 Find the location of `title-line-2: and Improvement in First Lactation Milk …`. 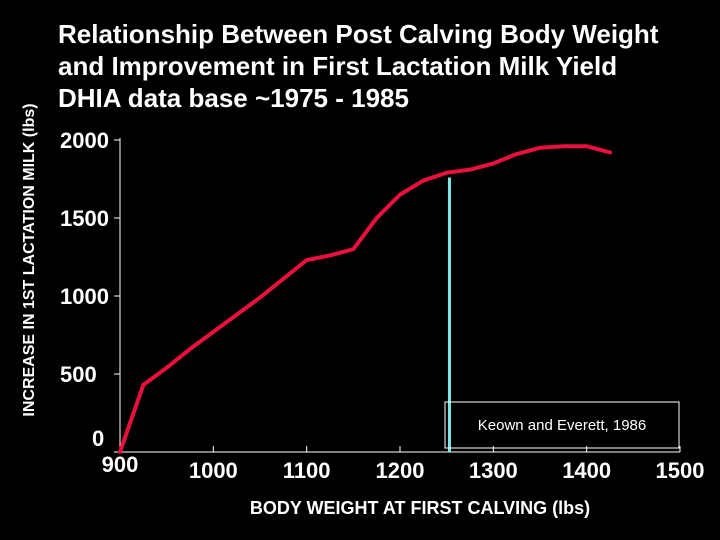

title-line-2: and Improvement in First Lactation Milk … is located at coordinates (338, 66).